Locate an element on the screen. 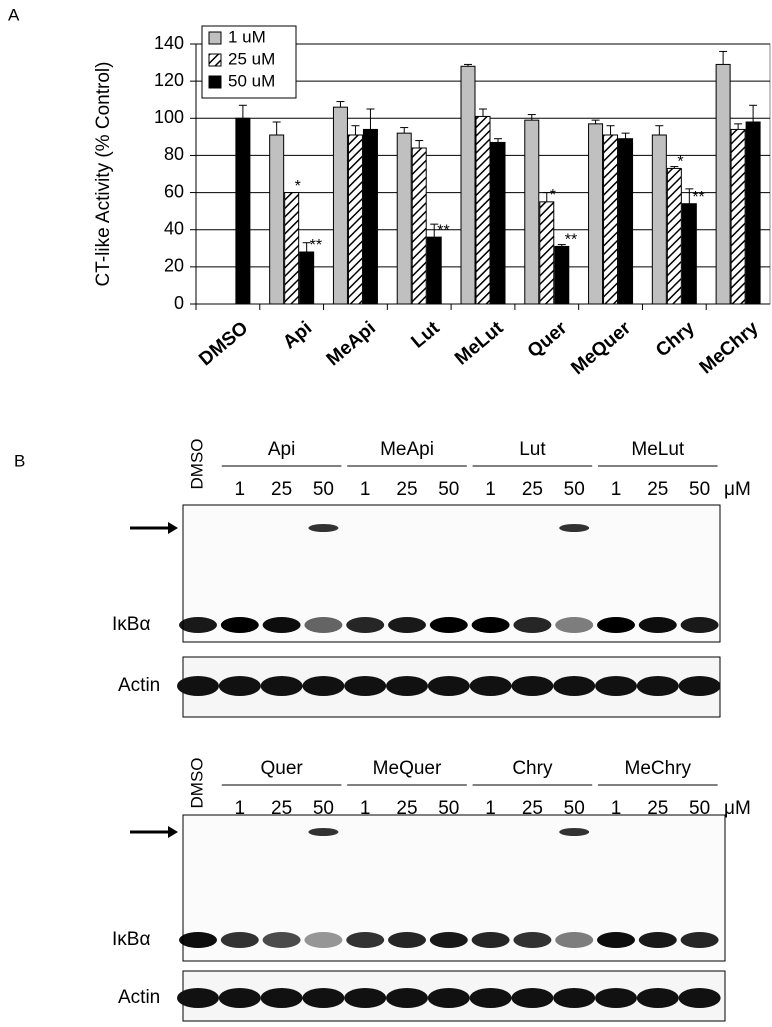  unit-label: μM is located at coordinates (737, 489).